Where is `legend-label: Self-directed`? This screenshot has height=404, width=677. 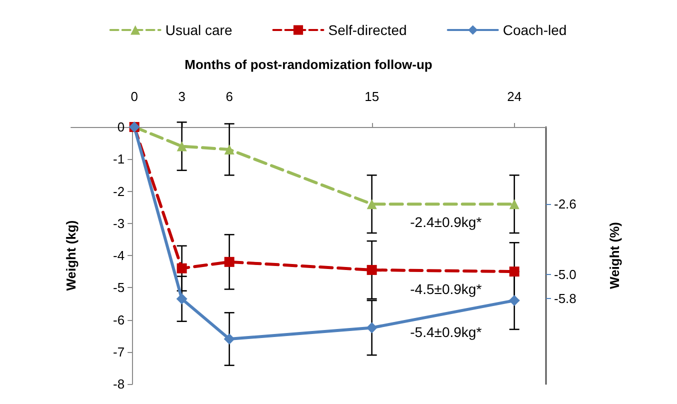
legend-label: Self-directed is located at coordinates (367, 30).